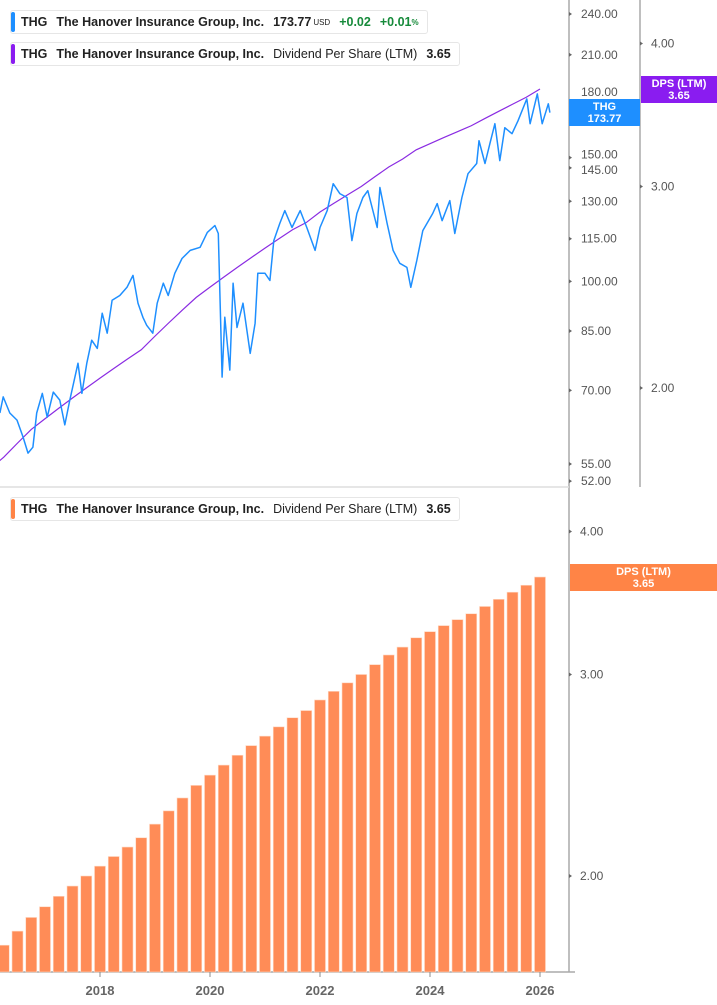 The width and height of the screenshot is (717, 1005). I want to click on price-tick-label: 55.00, so click(596, 464).